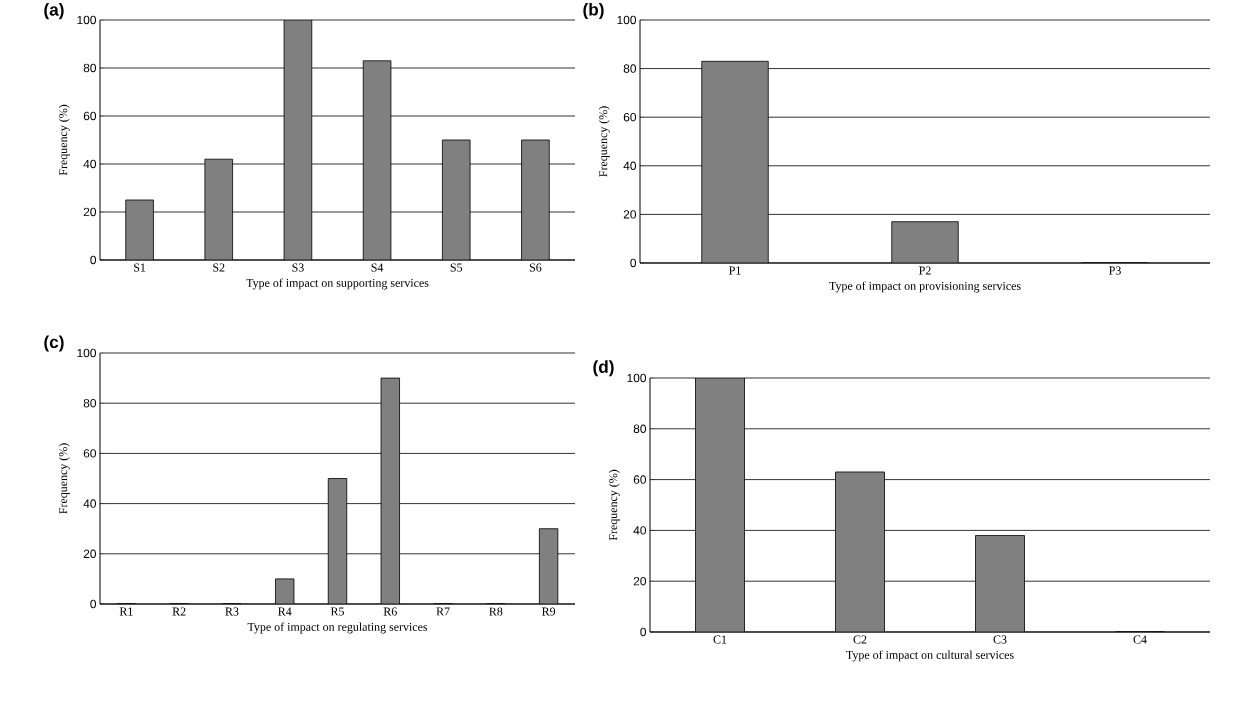  What do you see at coordinates (456, 267) in the screenshot?
I see `x-tick-label: S5` at bounding box center [456, 267].